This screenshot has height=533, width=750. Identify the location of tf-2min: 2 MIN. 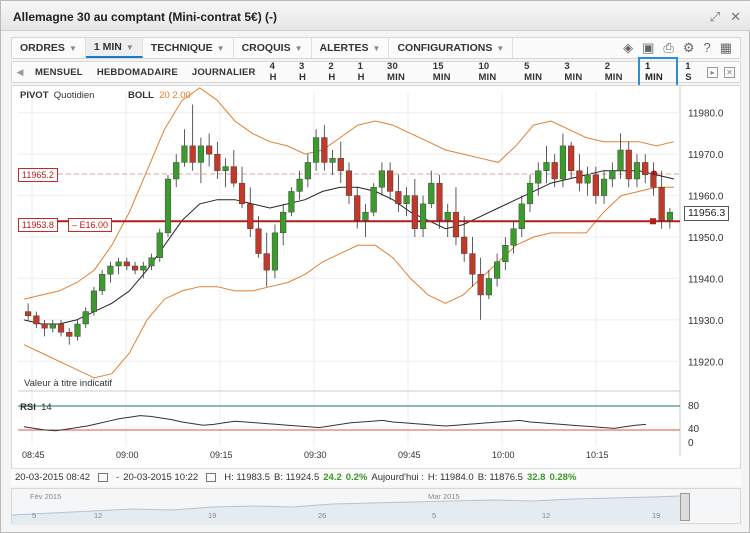
(613, 72).